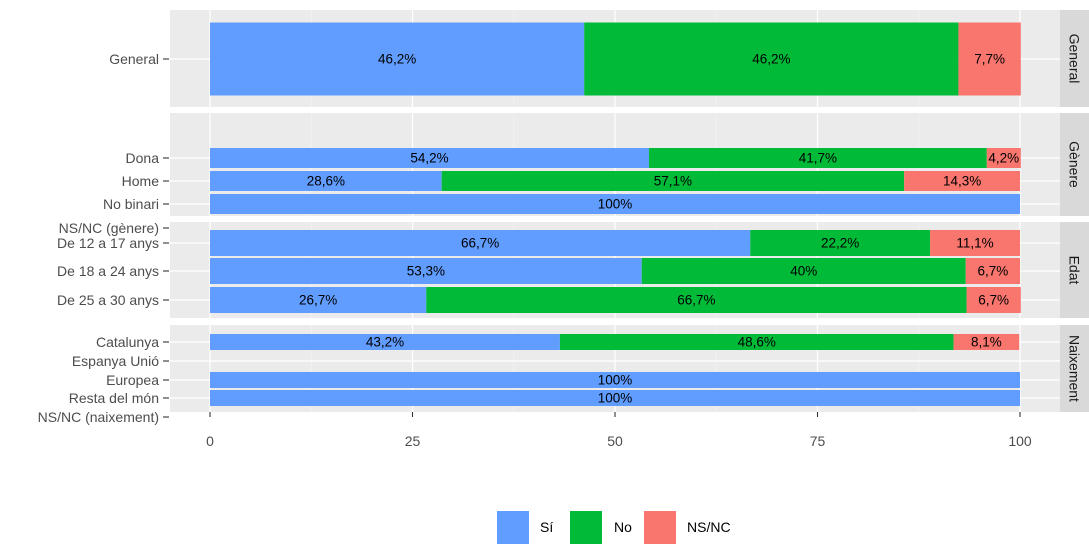  Describe the element at coordinates (1020, 441) in the screenshot. I see `x-tick-label: 100` at that location.